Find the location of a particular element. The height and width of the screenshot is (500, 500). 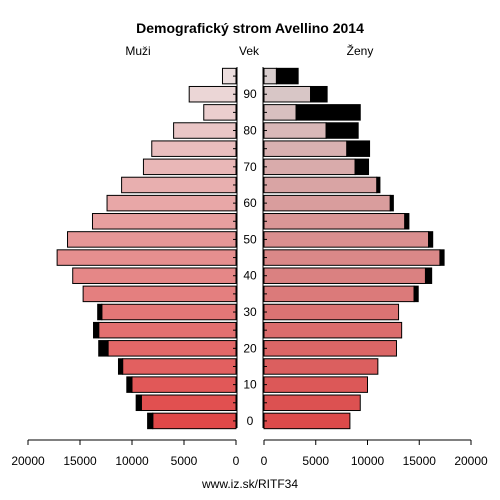

source-footer: www.iz.sk/RITF34 is located at coordinates (249, 484).